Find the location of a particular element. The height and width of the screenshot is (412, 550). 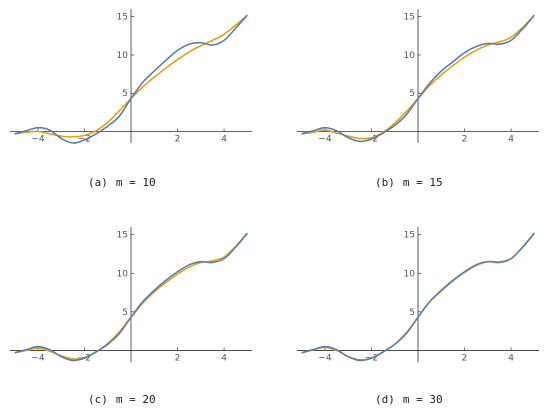

panel-caption-text: m = 20 is located at coordinates (136, 399).